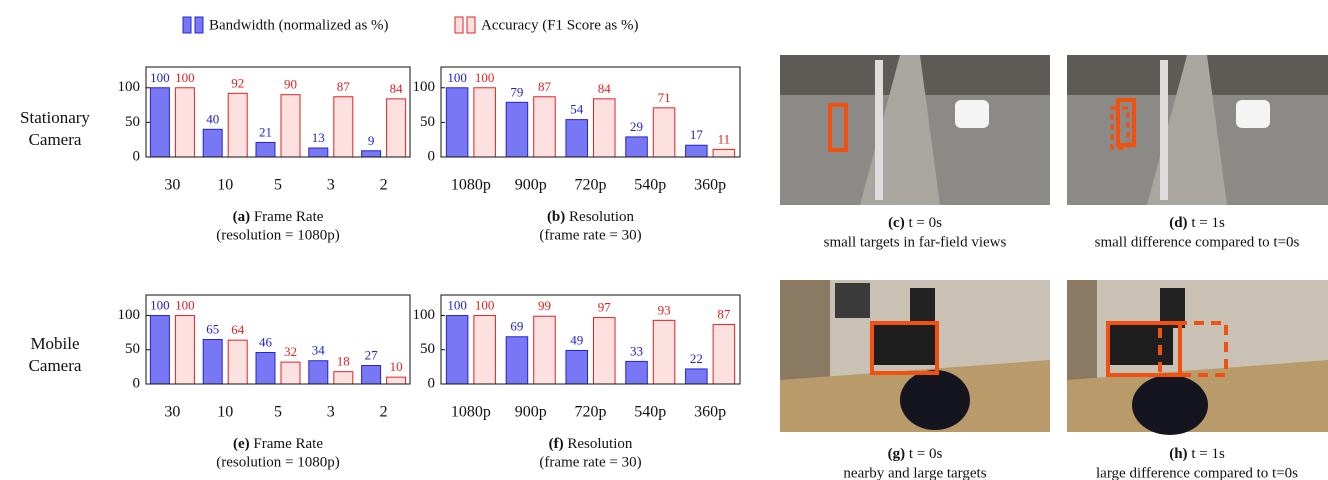  What do you see at coordinates (664, 97) in the screenshot?
I see `value-label: 71` at bounding box center [664, 97].